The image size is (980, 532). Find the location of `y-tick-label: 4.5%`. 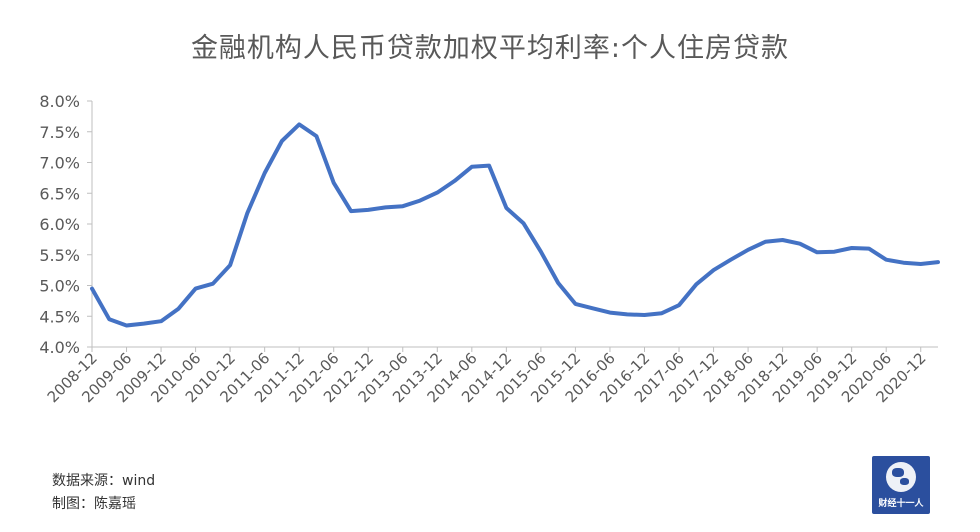

y-tick-label: 4.5% is located at coordinates (59, 316).